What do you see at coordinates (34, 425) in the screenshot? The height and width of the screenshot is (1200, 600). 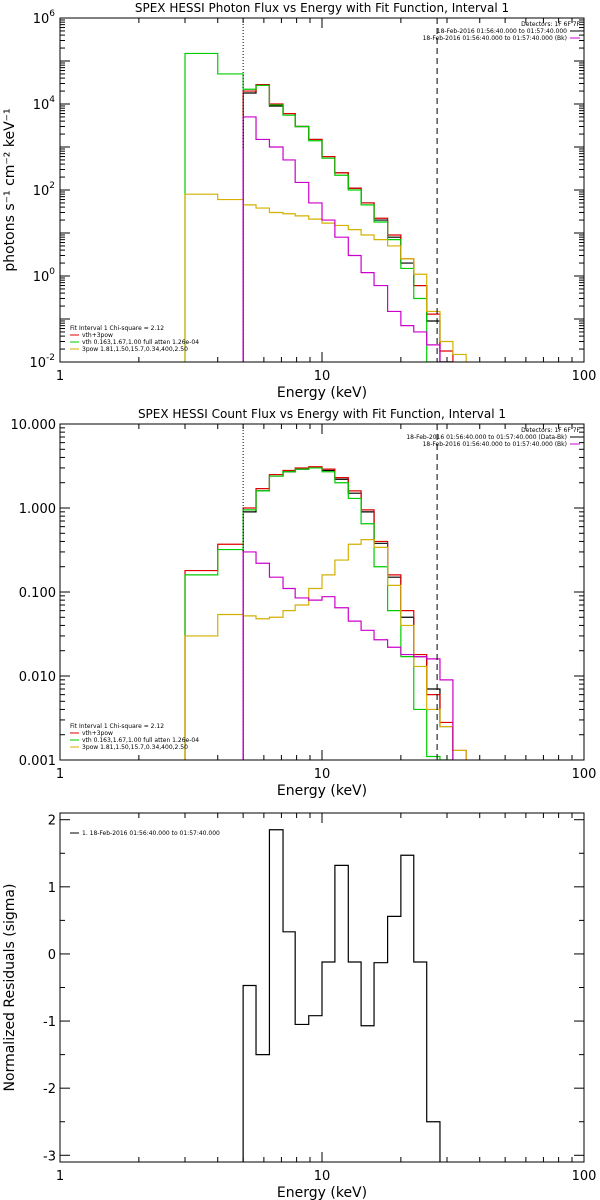 I see `y-tick-label: 10.000` at bounding box center [34, 425].